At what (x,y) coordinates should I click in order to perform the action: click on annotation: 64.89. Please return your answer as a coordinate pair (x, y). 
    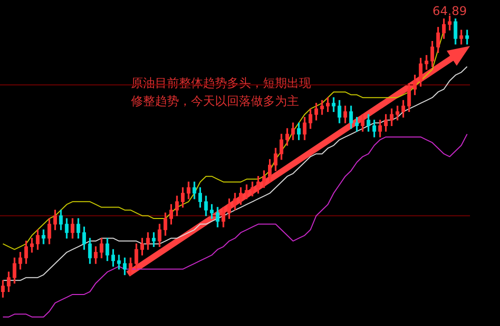
    Looking at the image, I should click on (449, 11).